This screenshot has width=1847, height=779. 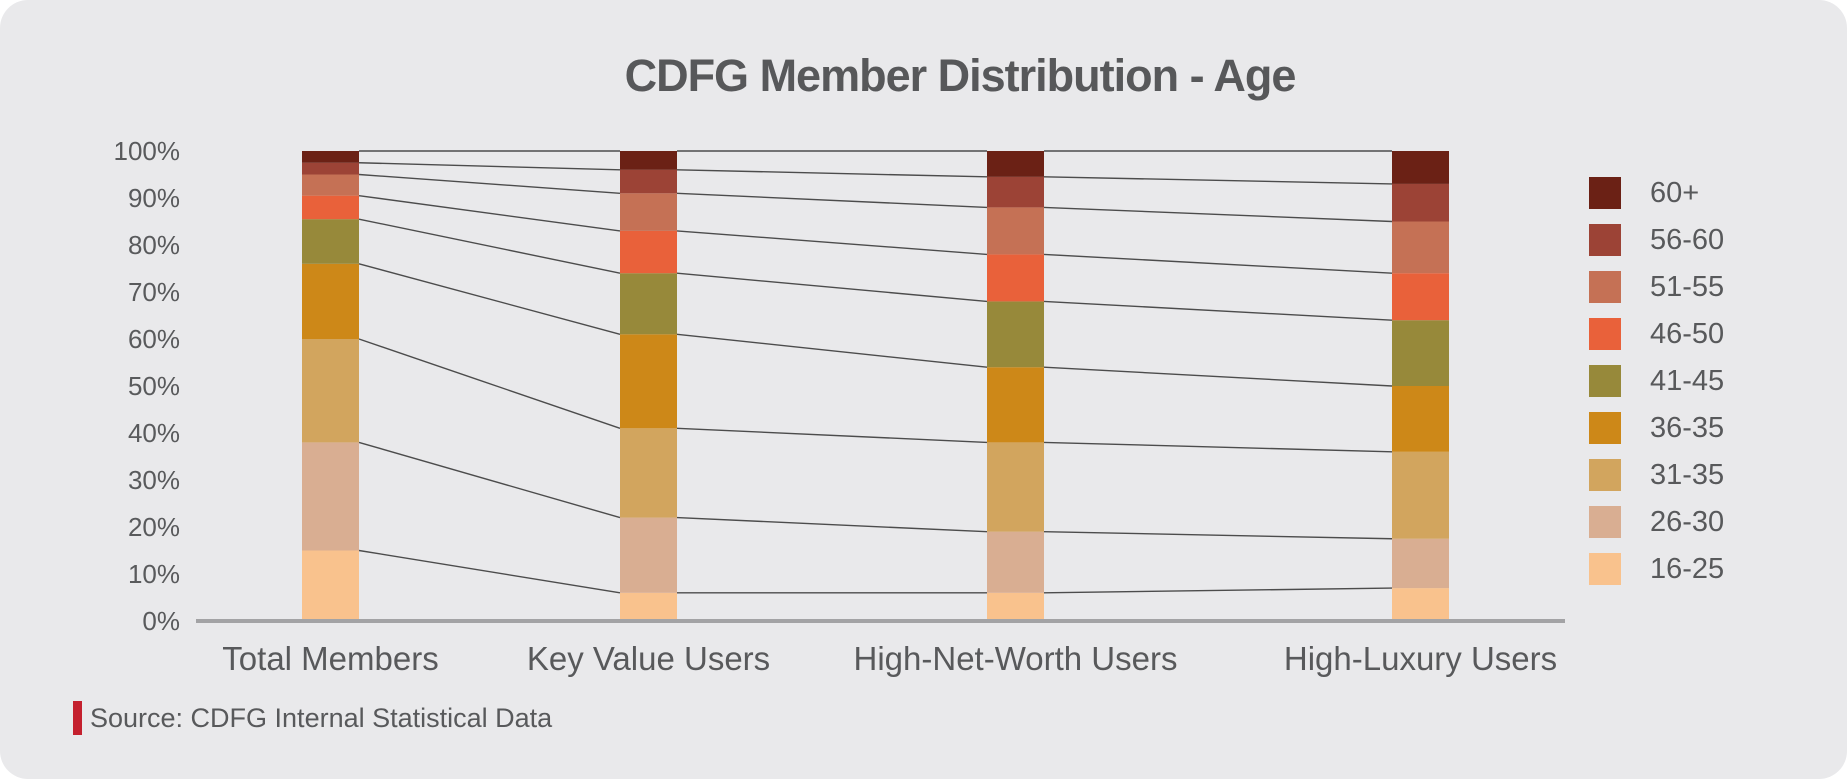 I want to click on y-tick-label: 50%, so click(x=153, y=386).